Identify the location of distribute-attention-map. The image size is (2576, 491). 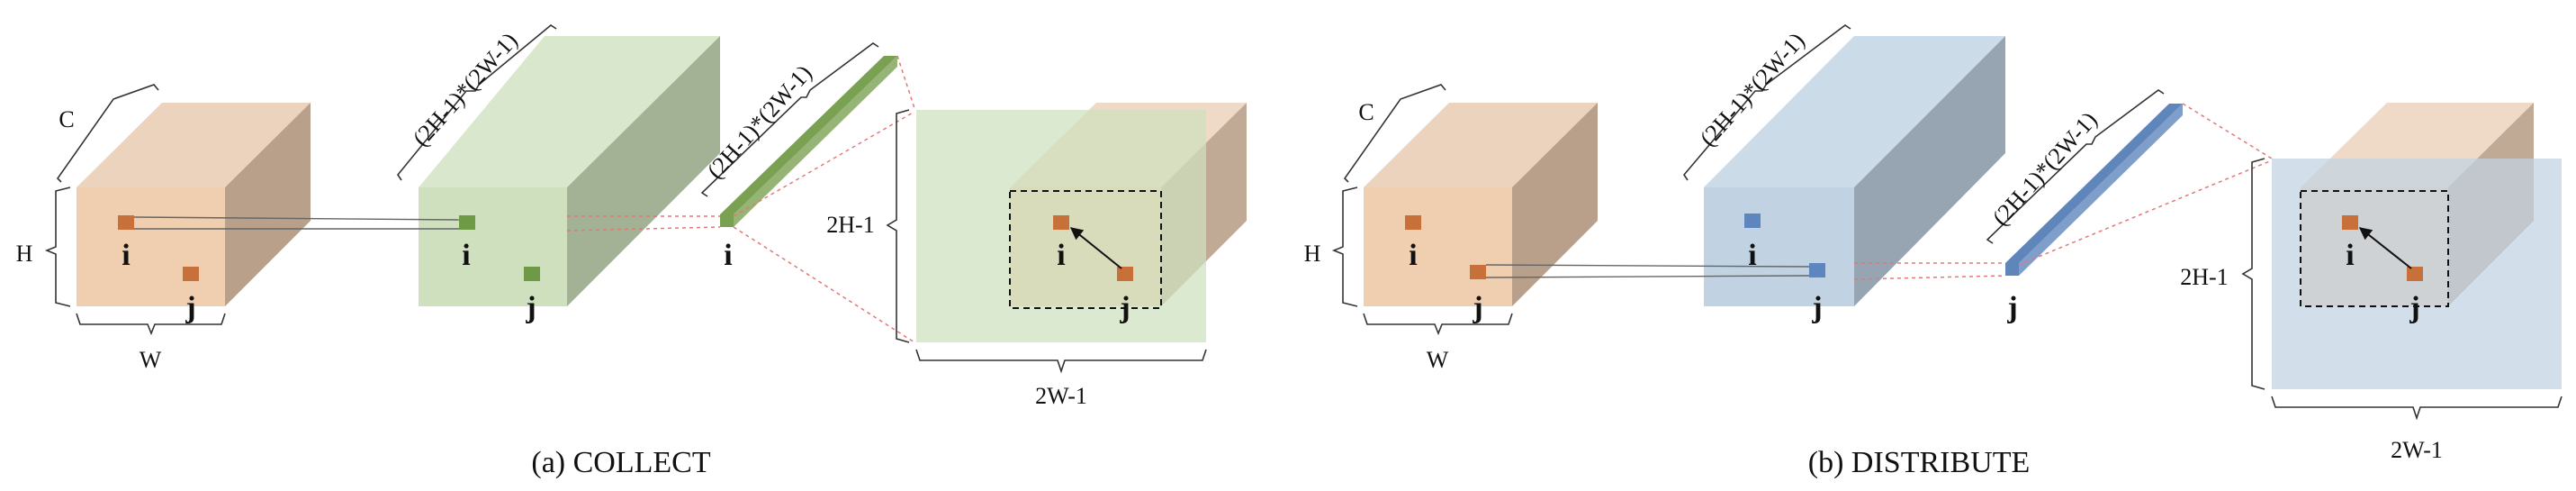
(2417, 246).